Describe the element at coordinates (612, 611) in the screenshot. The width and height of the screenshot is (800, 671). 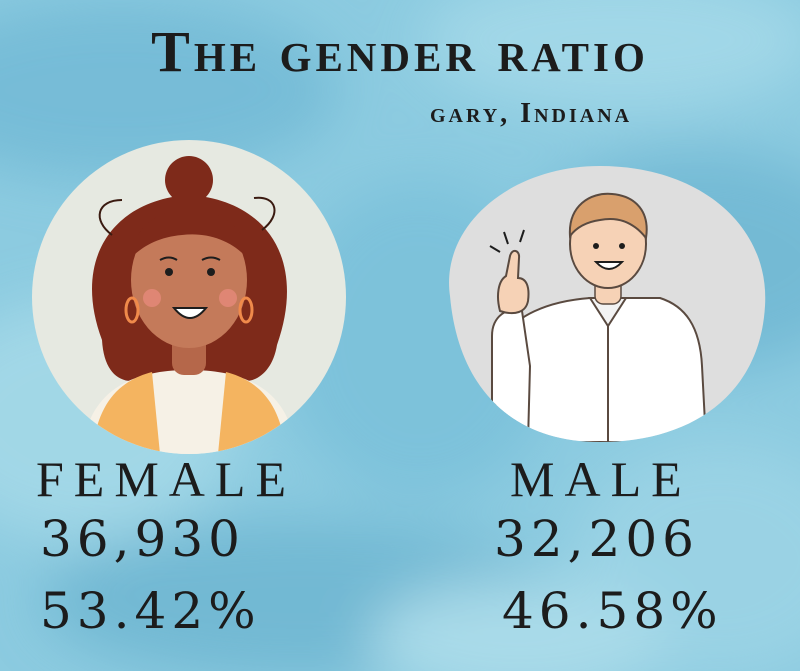
I see `male-percent: 46.58%` at that location.